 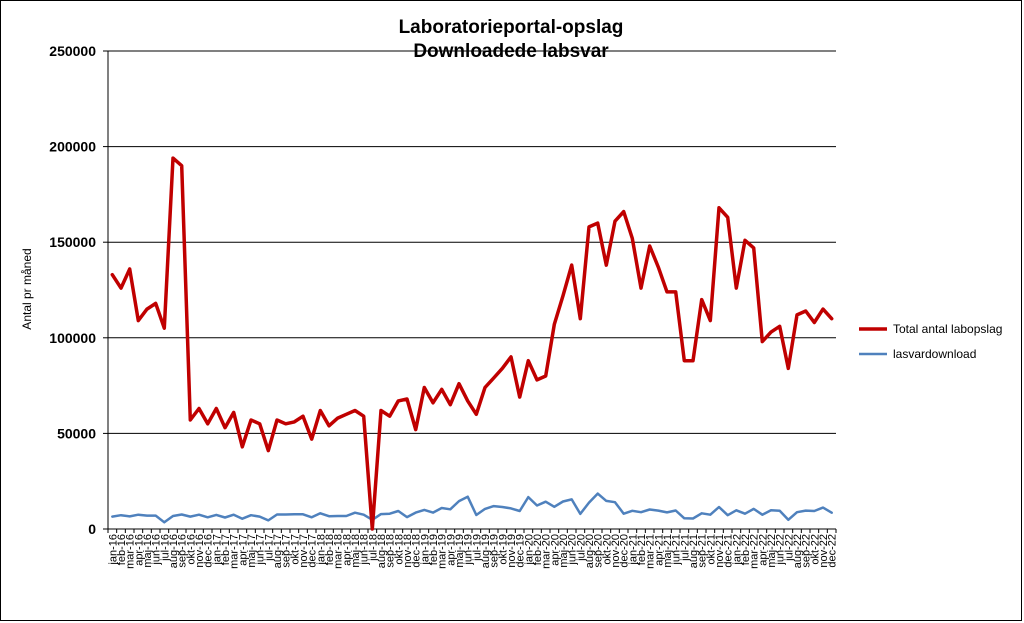 What do you see at coordinates (833, 551) in the screenshot?
I see `x-tick-label: dec-22` at bounding box center [833, 551].